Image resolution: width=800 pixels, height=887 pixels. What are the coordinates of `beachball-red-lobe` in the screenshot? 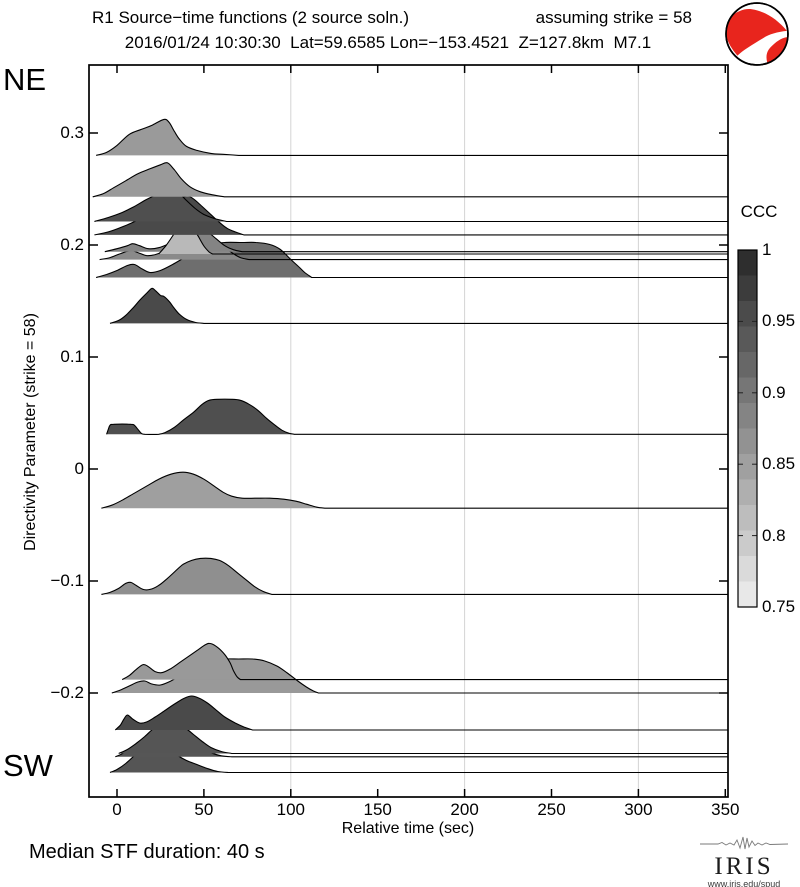 It's located at (756, 32).